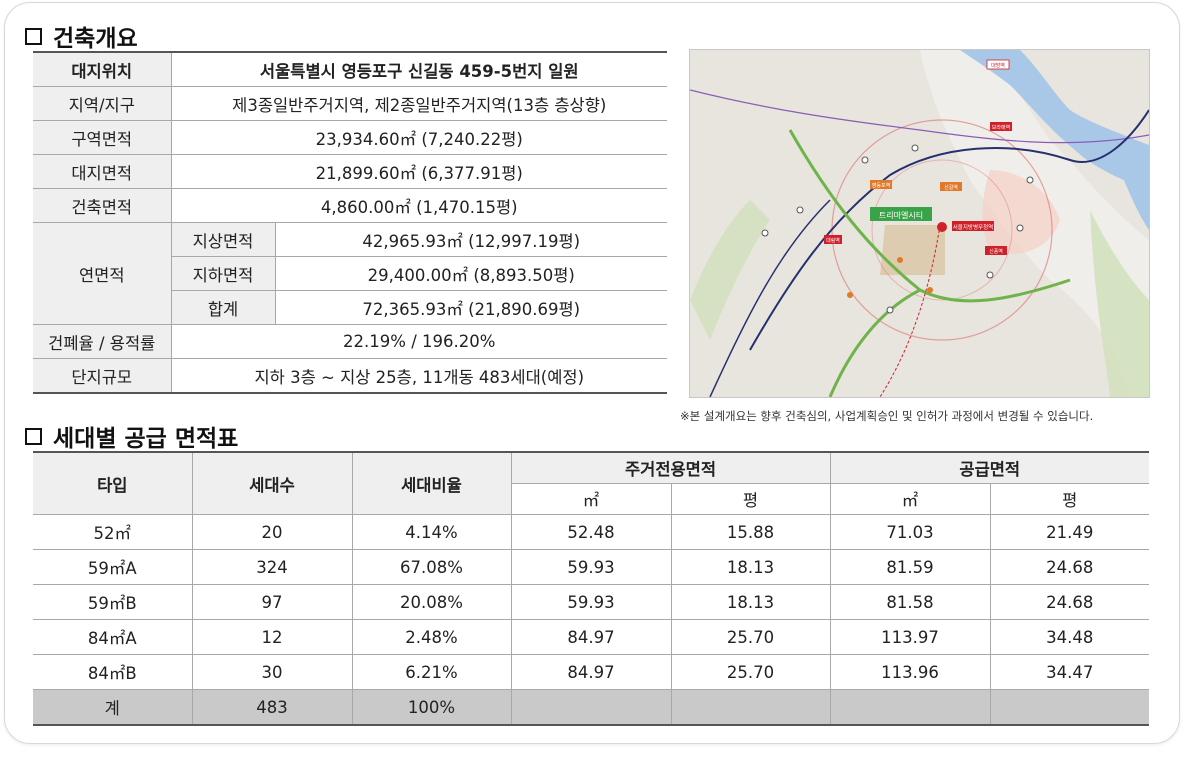 Image resolution: width=1200 pixels, height=758 pixels. What do you see at coordinates (431, 532) in the screenshot?
I see `ratio-cell: 4.14%` at bounding box center [431, 532].